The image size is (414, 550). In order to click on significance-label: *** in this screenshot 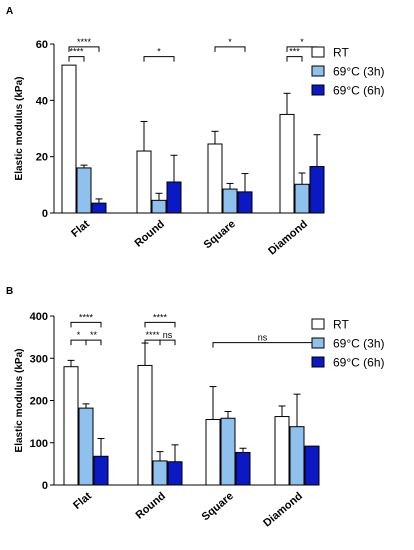, I will do `click(294, 52)`.